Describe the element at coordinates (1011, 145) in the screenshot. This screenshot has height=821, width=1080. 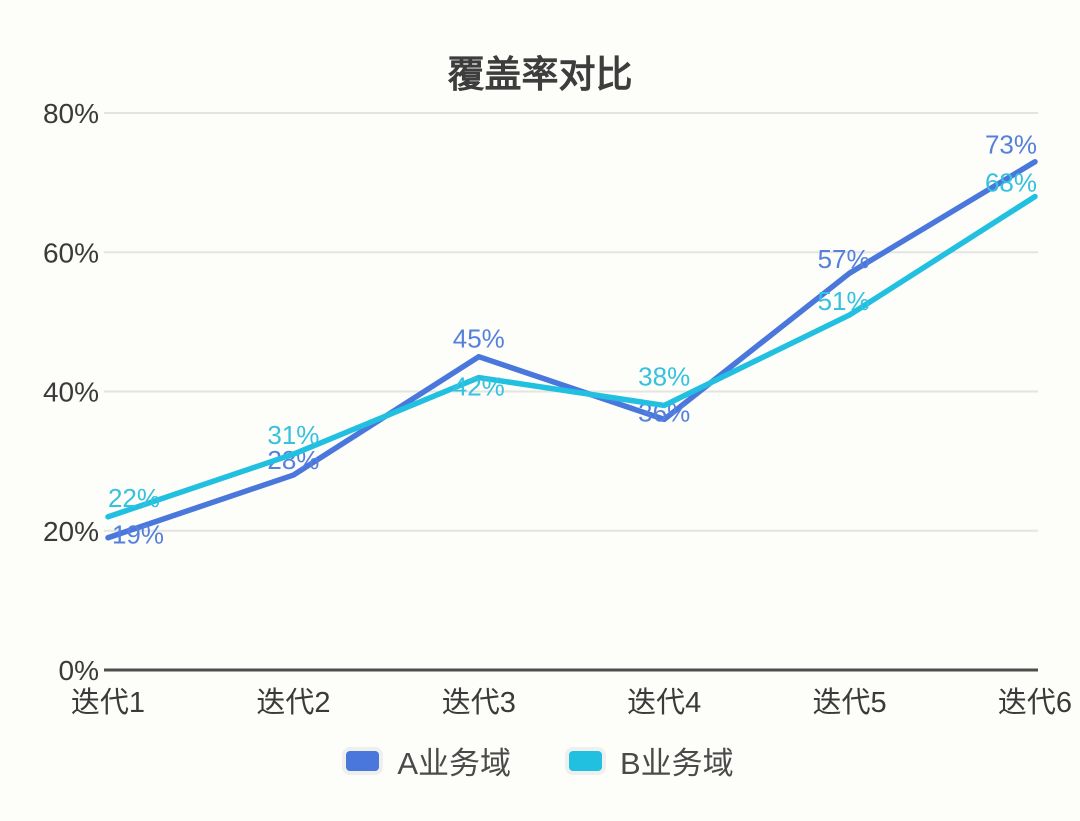
I see `data-label: 73%` at that location.